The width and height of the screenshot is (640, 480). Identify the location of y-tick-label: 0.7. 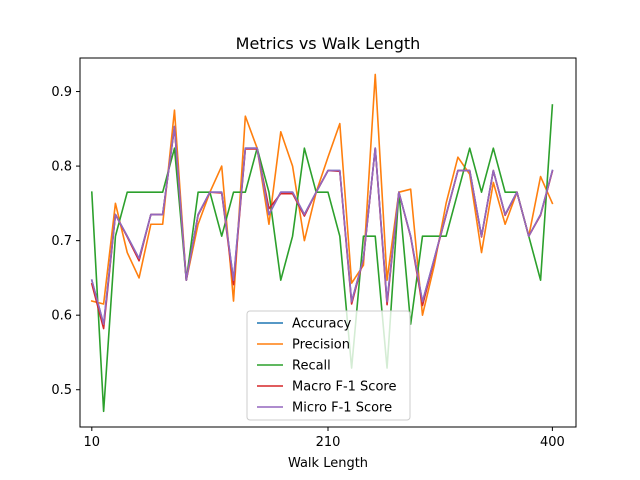
(61, 241).